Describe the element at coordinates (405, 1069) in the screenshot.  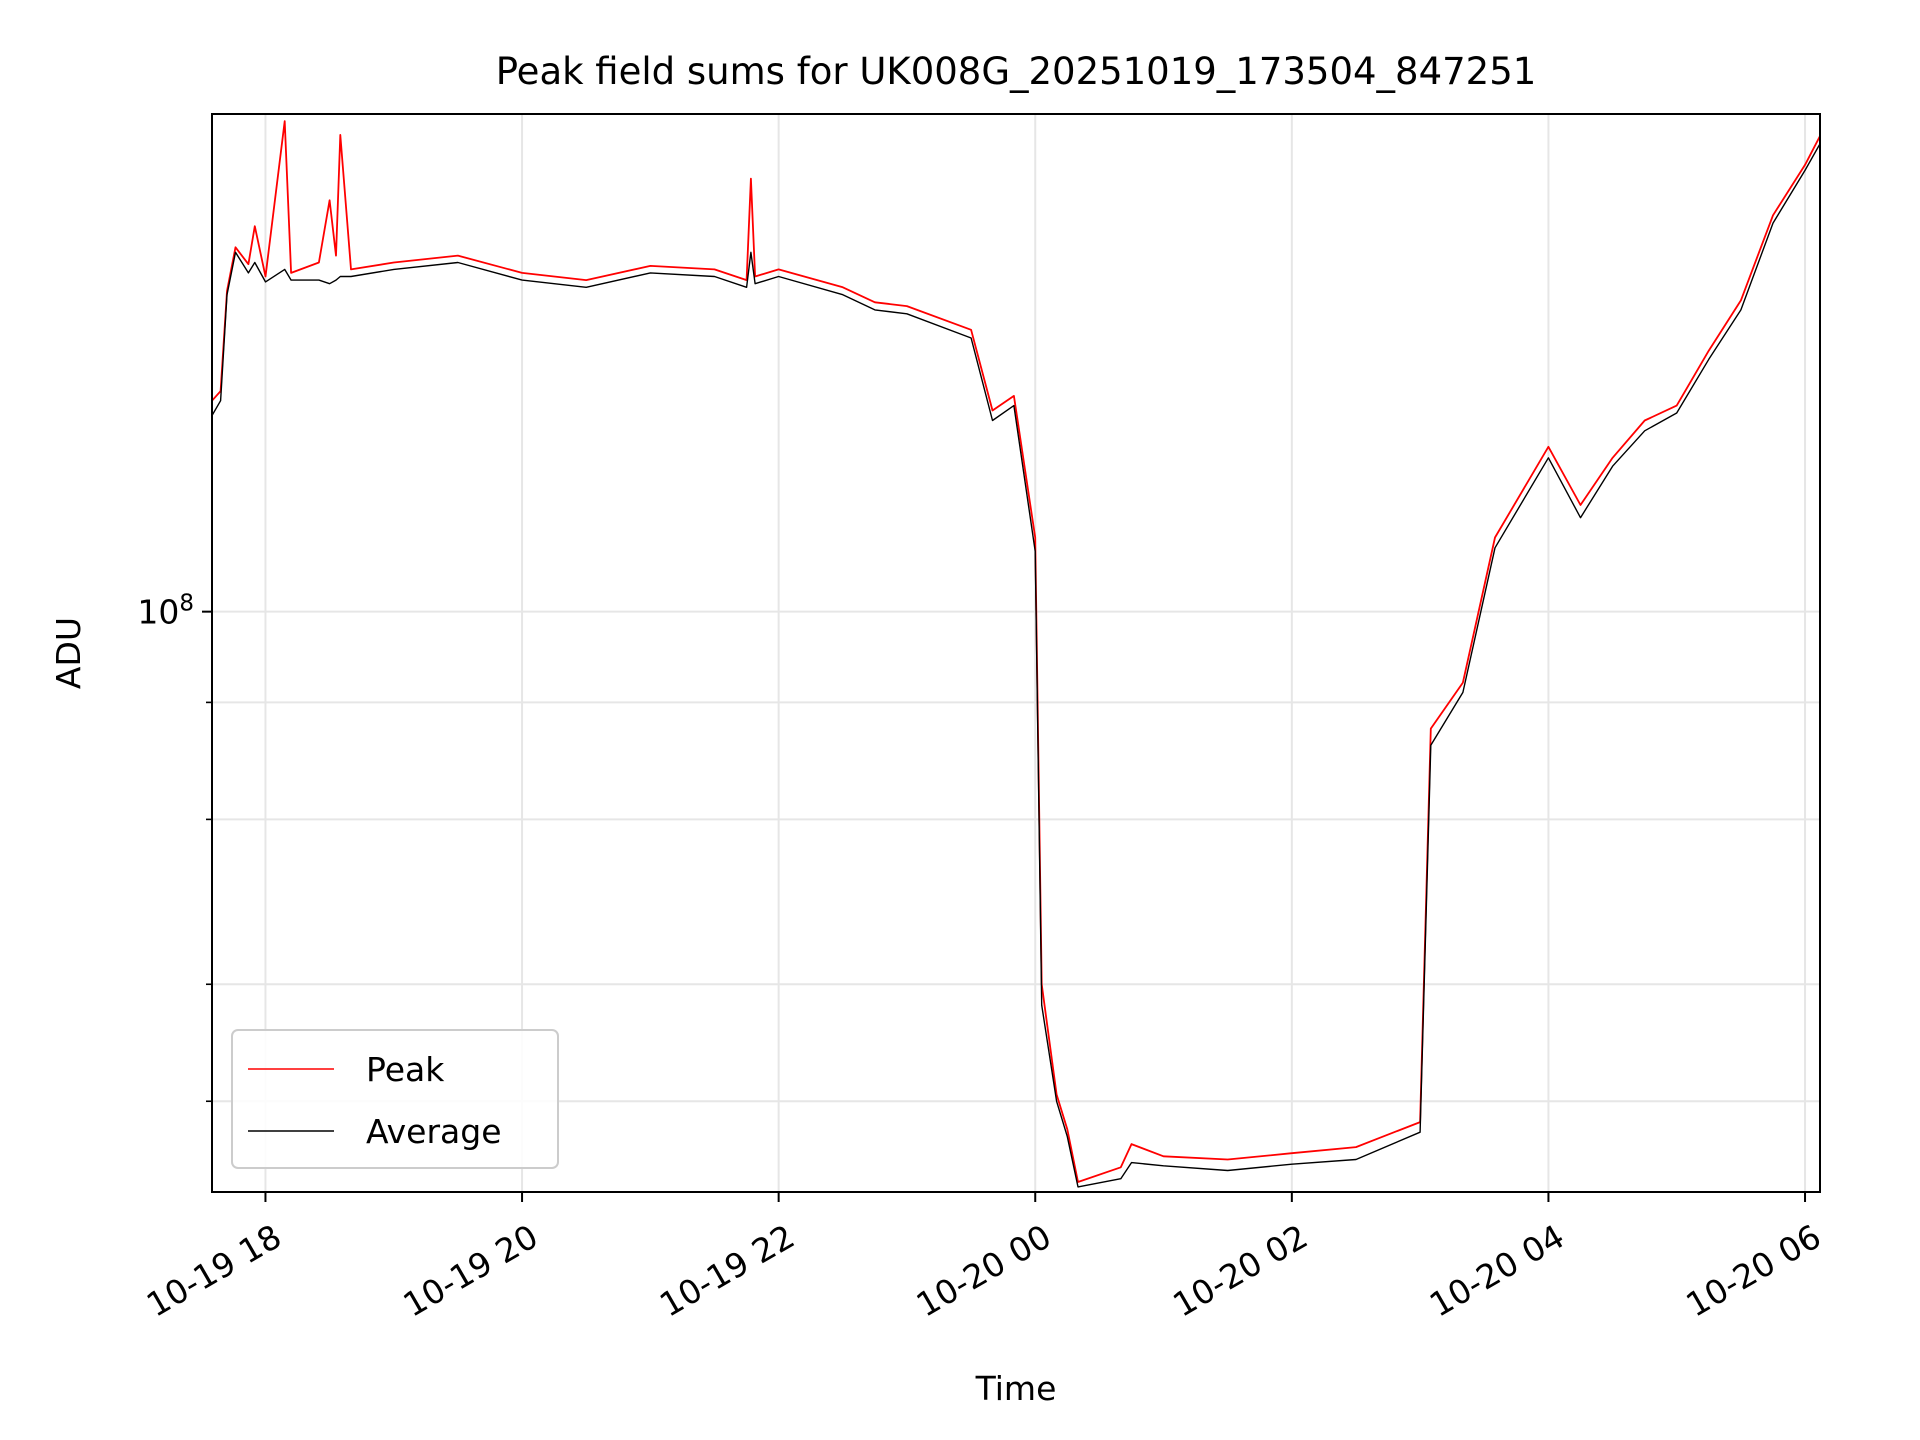
I see `legend-peak-label: Peak` at that location.